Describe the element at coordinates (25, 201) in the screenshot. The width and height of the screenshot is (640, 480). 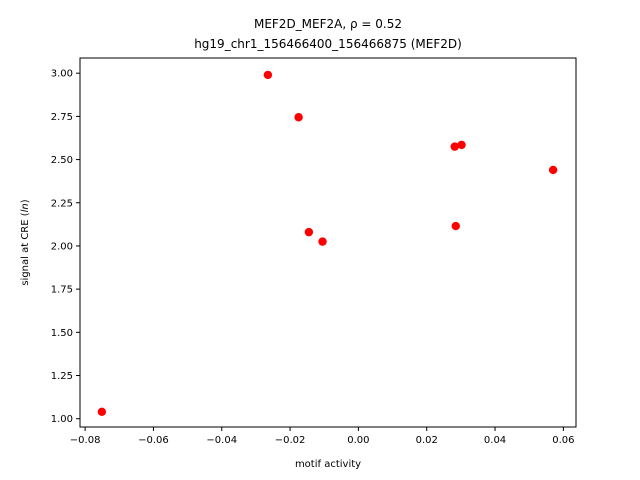
I see `y-axis-label-suffix: )` at that location.